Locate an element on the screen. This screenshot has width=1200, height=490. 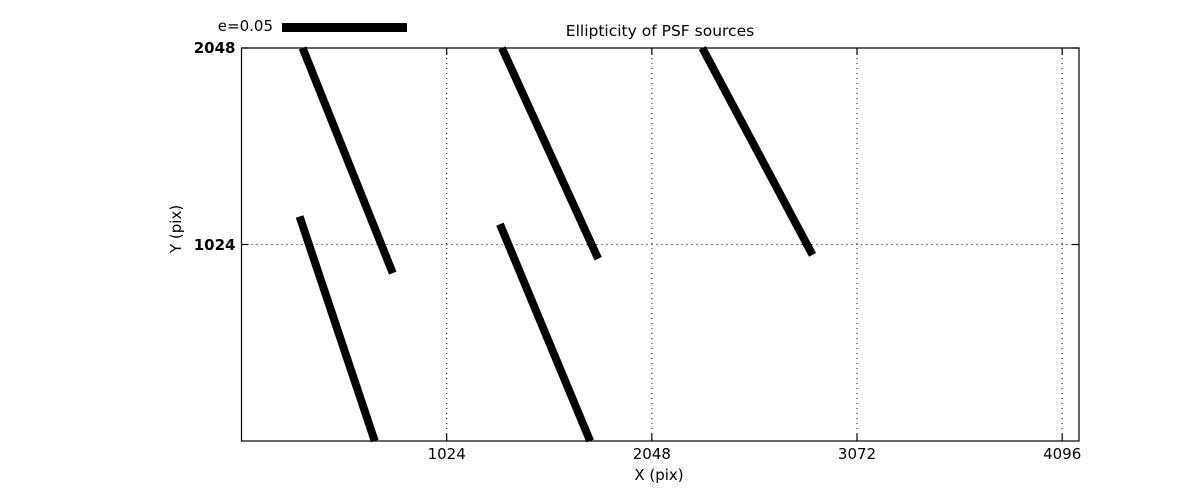
chart-title: Ellipticity of PSF sources is located at coordinates (660, 31).